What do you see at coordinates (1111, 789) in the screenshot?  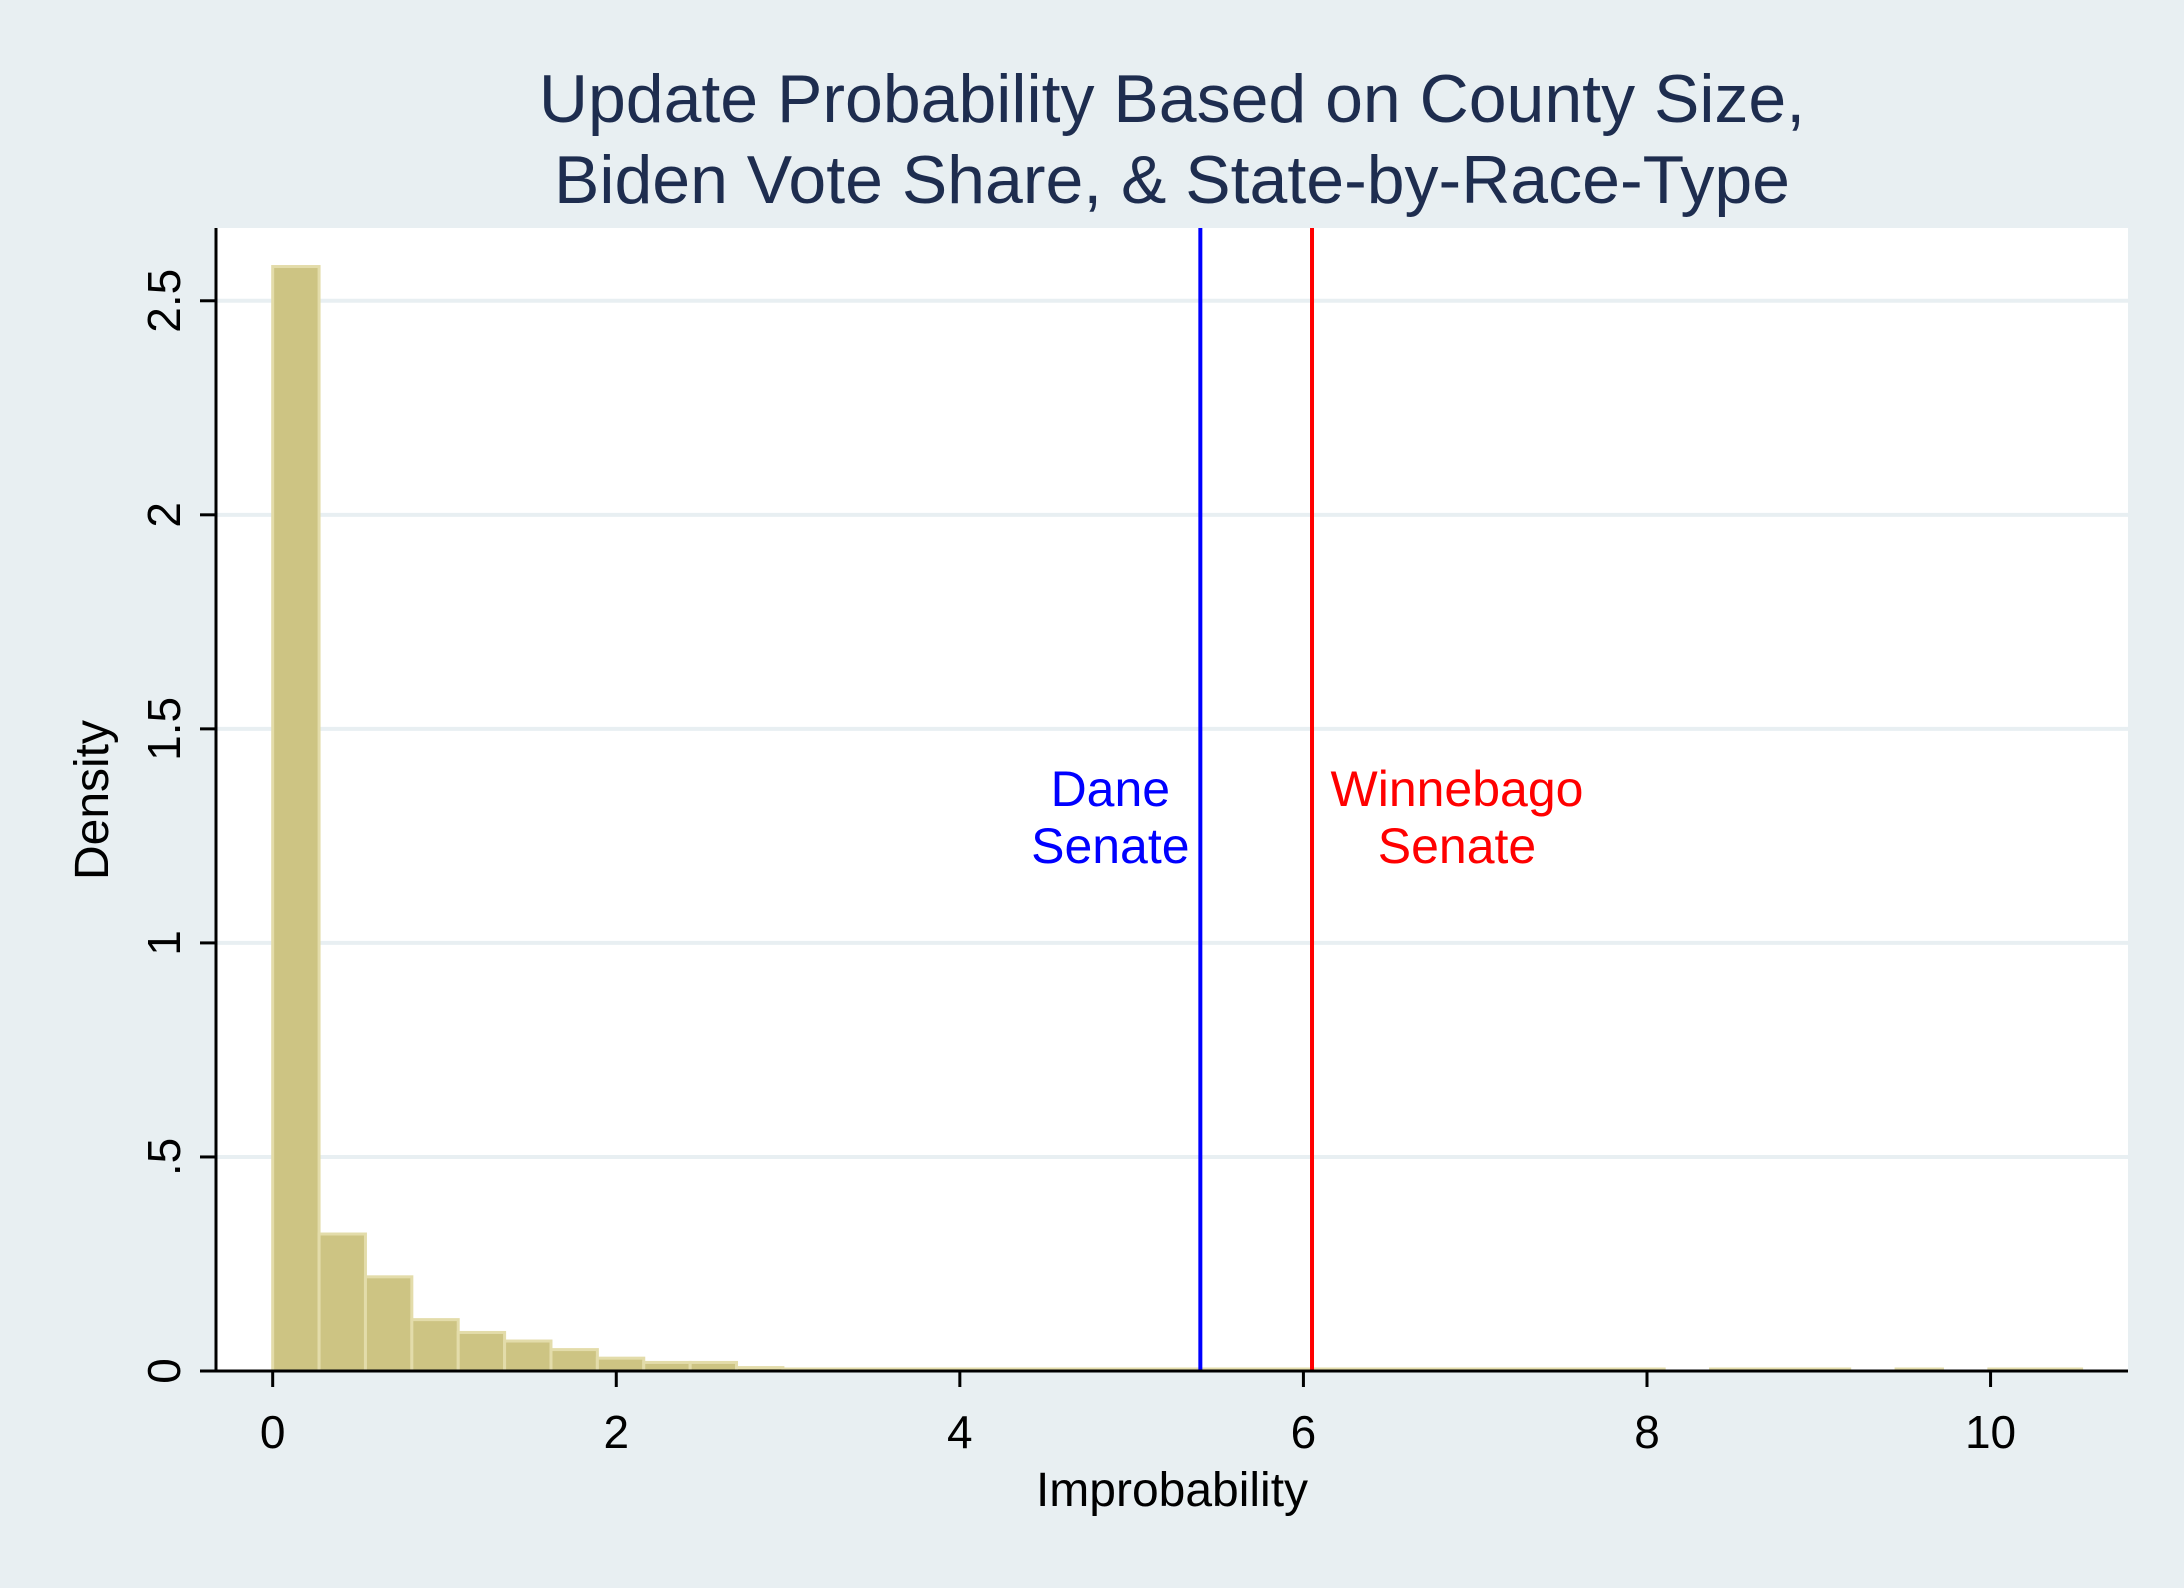 I see `reference-label-0-line-1: Dane` at bounding box center [1111, 789].